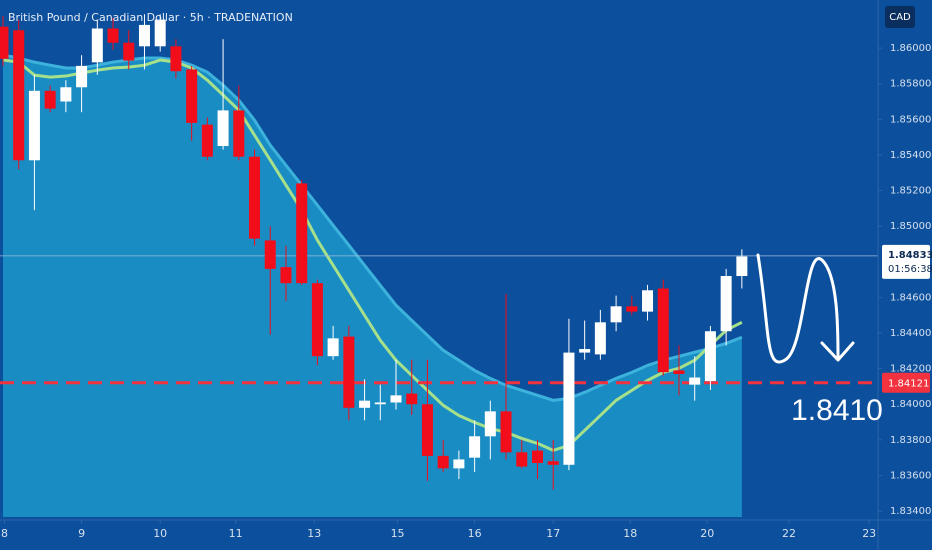  What do you see at coordinates (910, 269) in the screenshot?
I see `countdown-label: 01:56:38` at bounding box center [910, 269].